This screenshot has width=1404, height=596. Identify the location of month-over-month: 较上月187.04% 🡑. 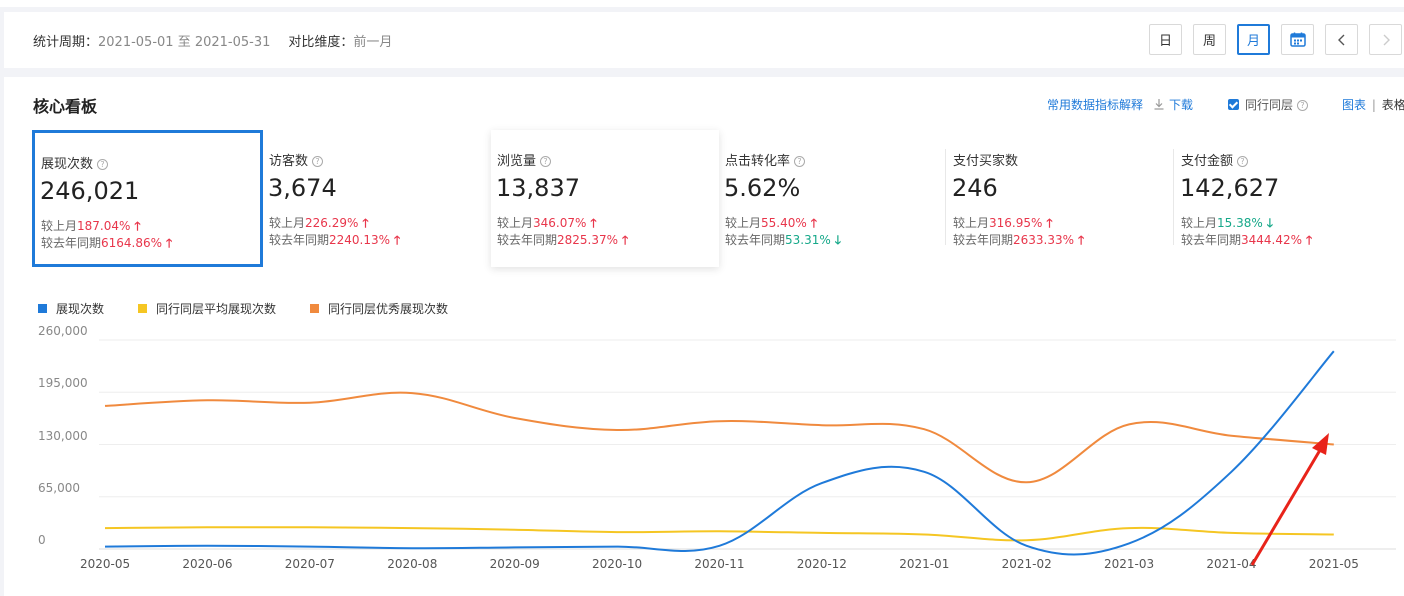
(91, 226).